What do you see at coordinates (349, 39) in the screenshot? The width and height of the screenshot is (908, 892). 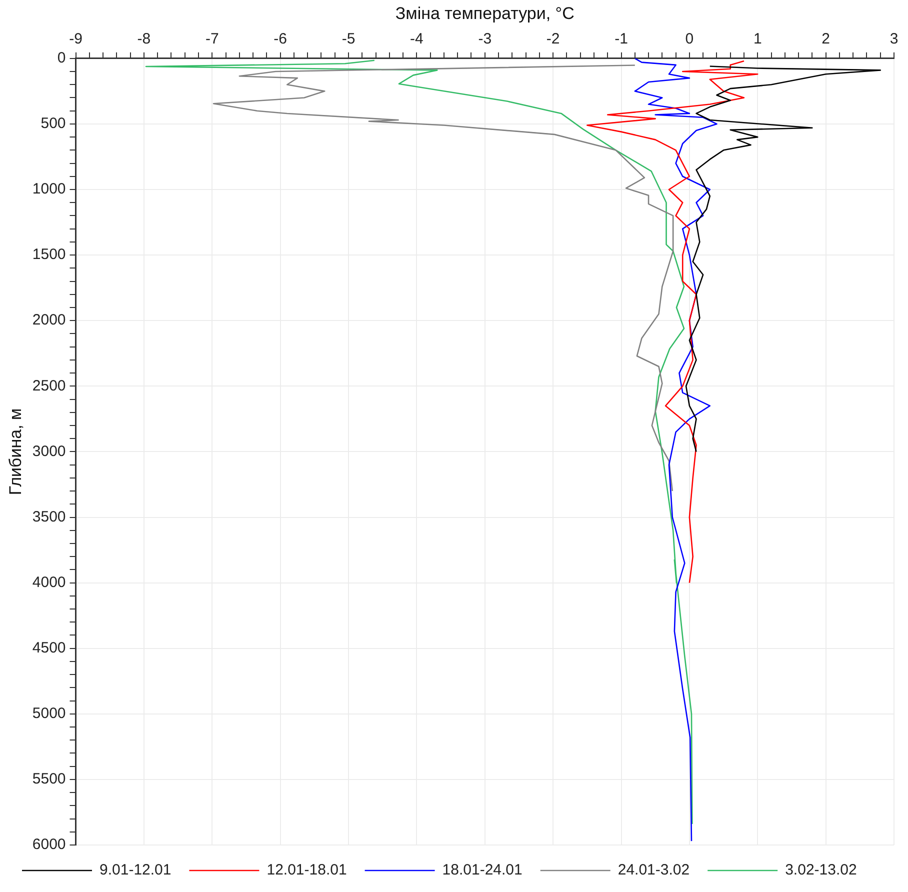 I see `x-tick-label: -5` at bounding box center [349, 39].